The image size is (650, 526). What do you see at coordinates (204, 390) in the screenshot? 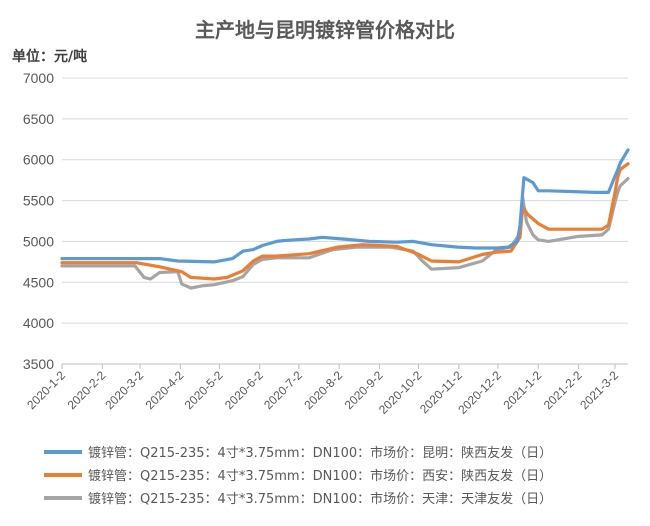
I see `x-tick-label: 2020-5-2` at bounding box center [204, 390].